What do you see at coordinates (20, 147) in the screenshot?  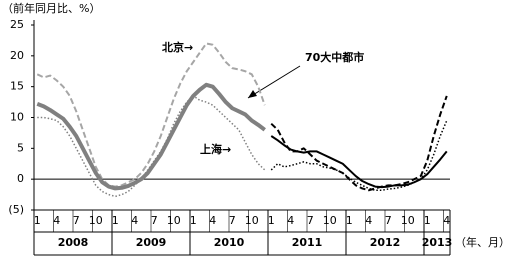 I see `y-tick-label: 5` at bounding box center [20, 147].